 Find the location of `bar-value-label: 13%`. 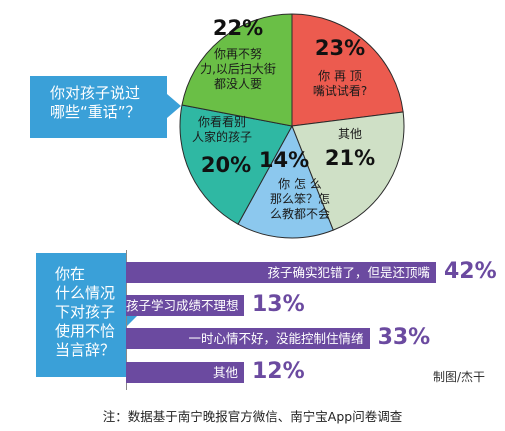

bar-value-label: 13% is located at coordinates (278, 304).